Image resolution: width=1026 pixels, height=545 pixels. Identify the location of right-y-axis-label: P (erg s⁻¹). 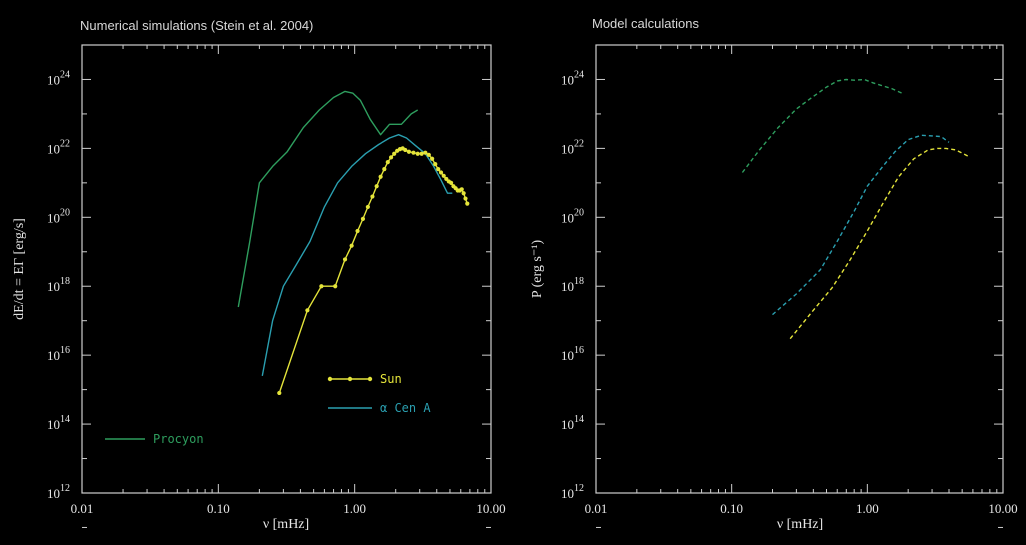
(537, 269).